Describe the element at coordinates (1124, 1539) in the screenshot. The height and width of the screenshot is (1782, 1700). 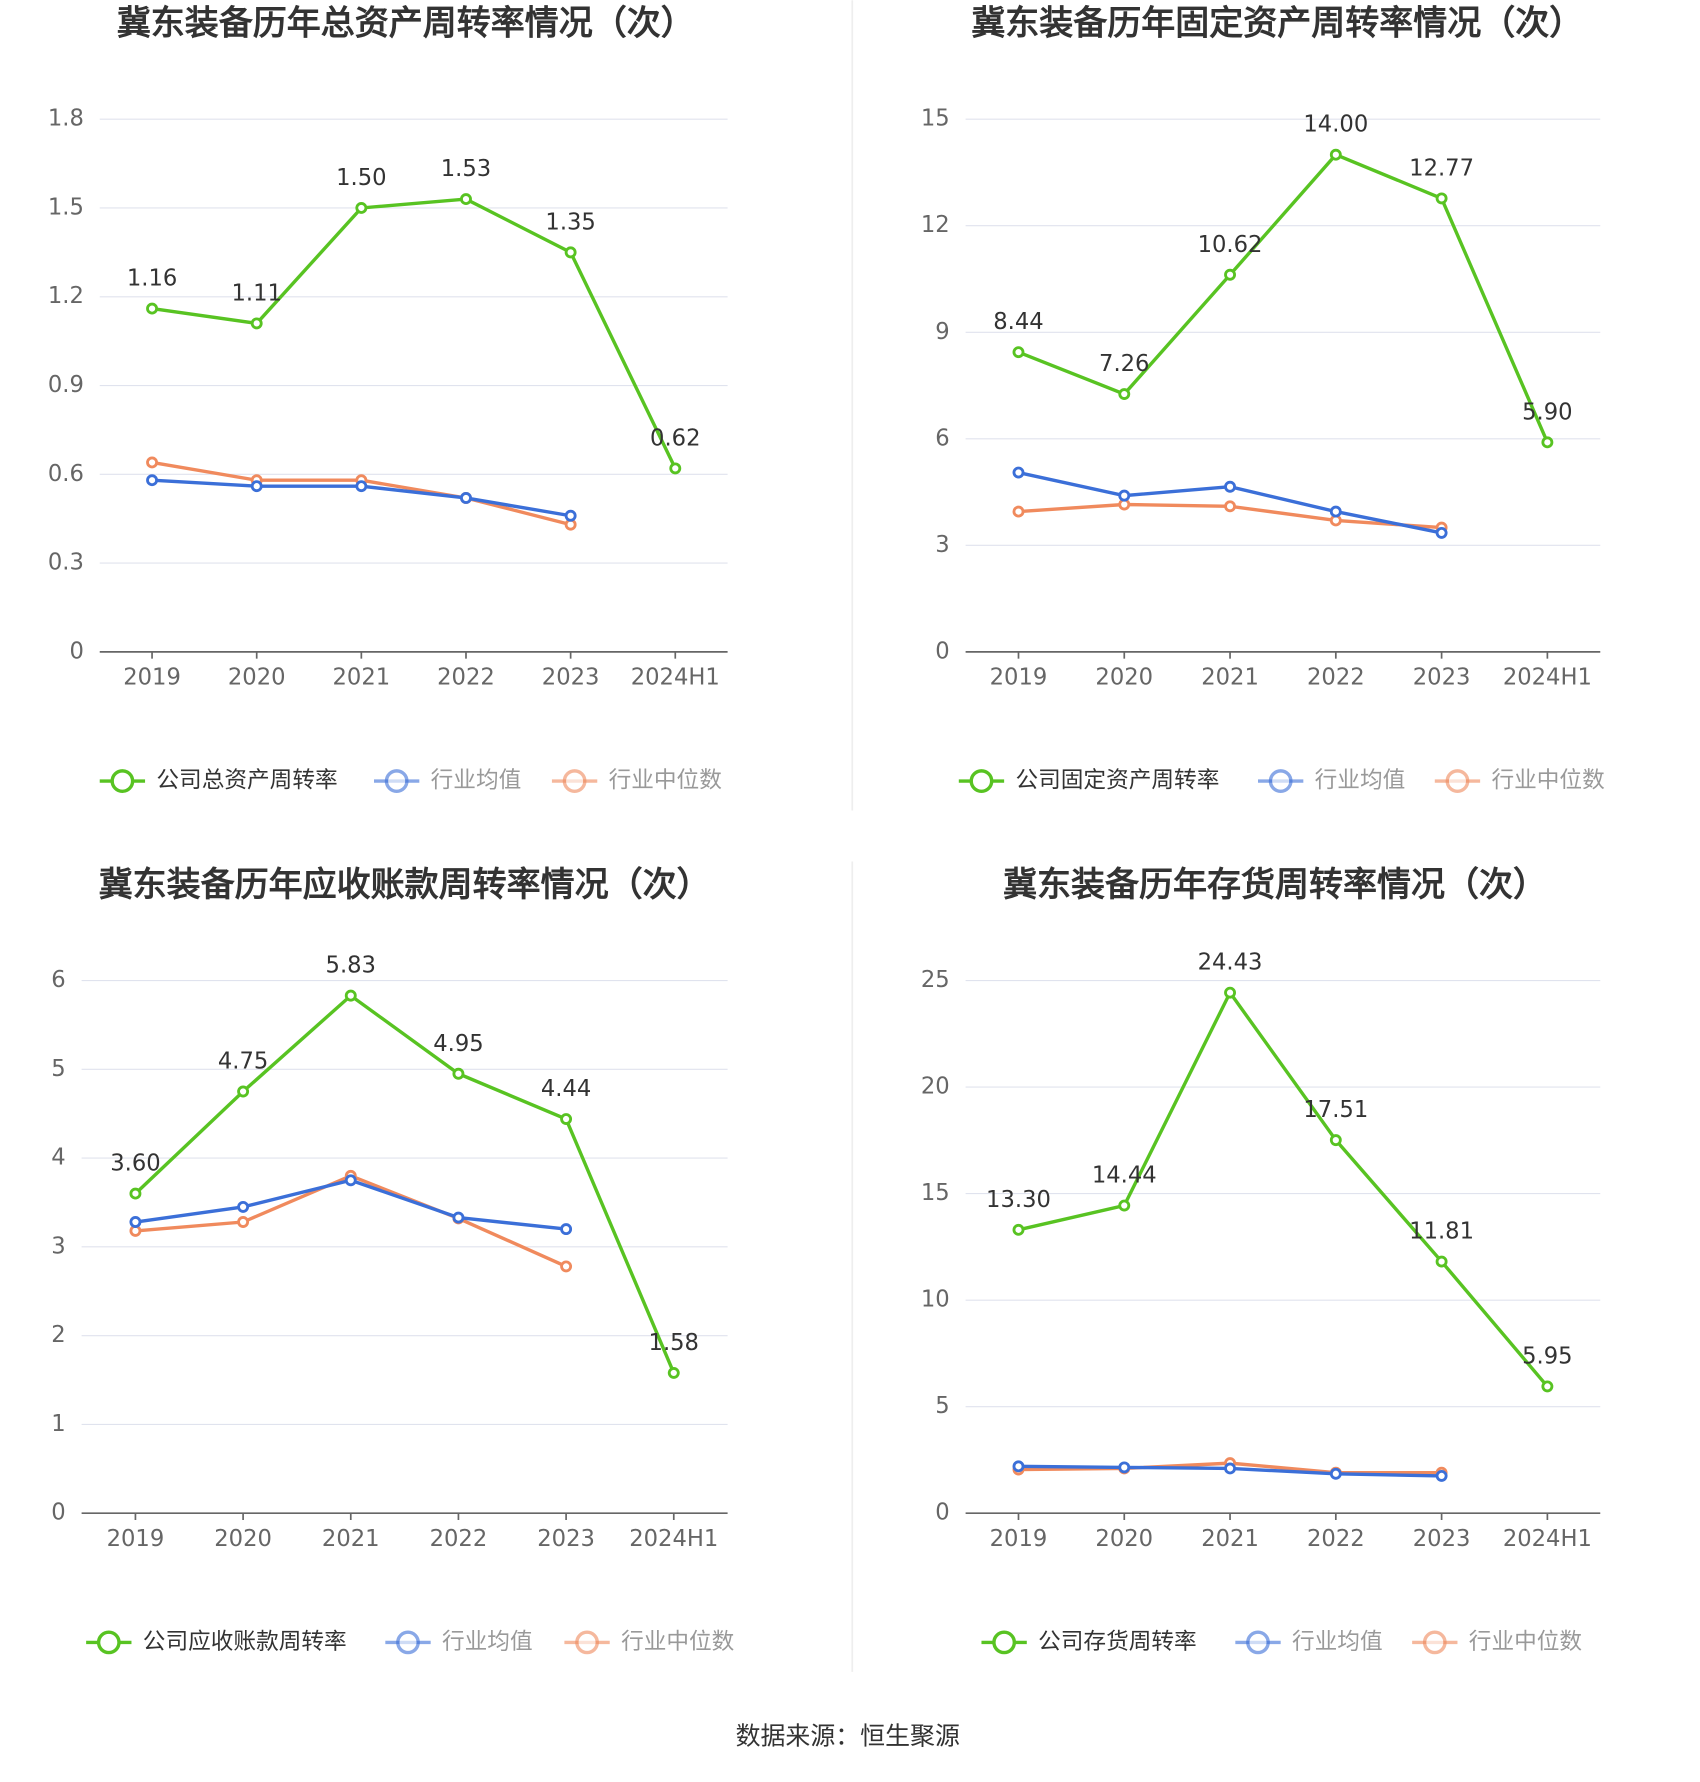
I see `x-tick-label: 2020` at that location.